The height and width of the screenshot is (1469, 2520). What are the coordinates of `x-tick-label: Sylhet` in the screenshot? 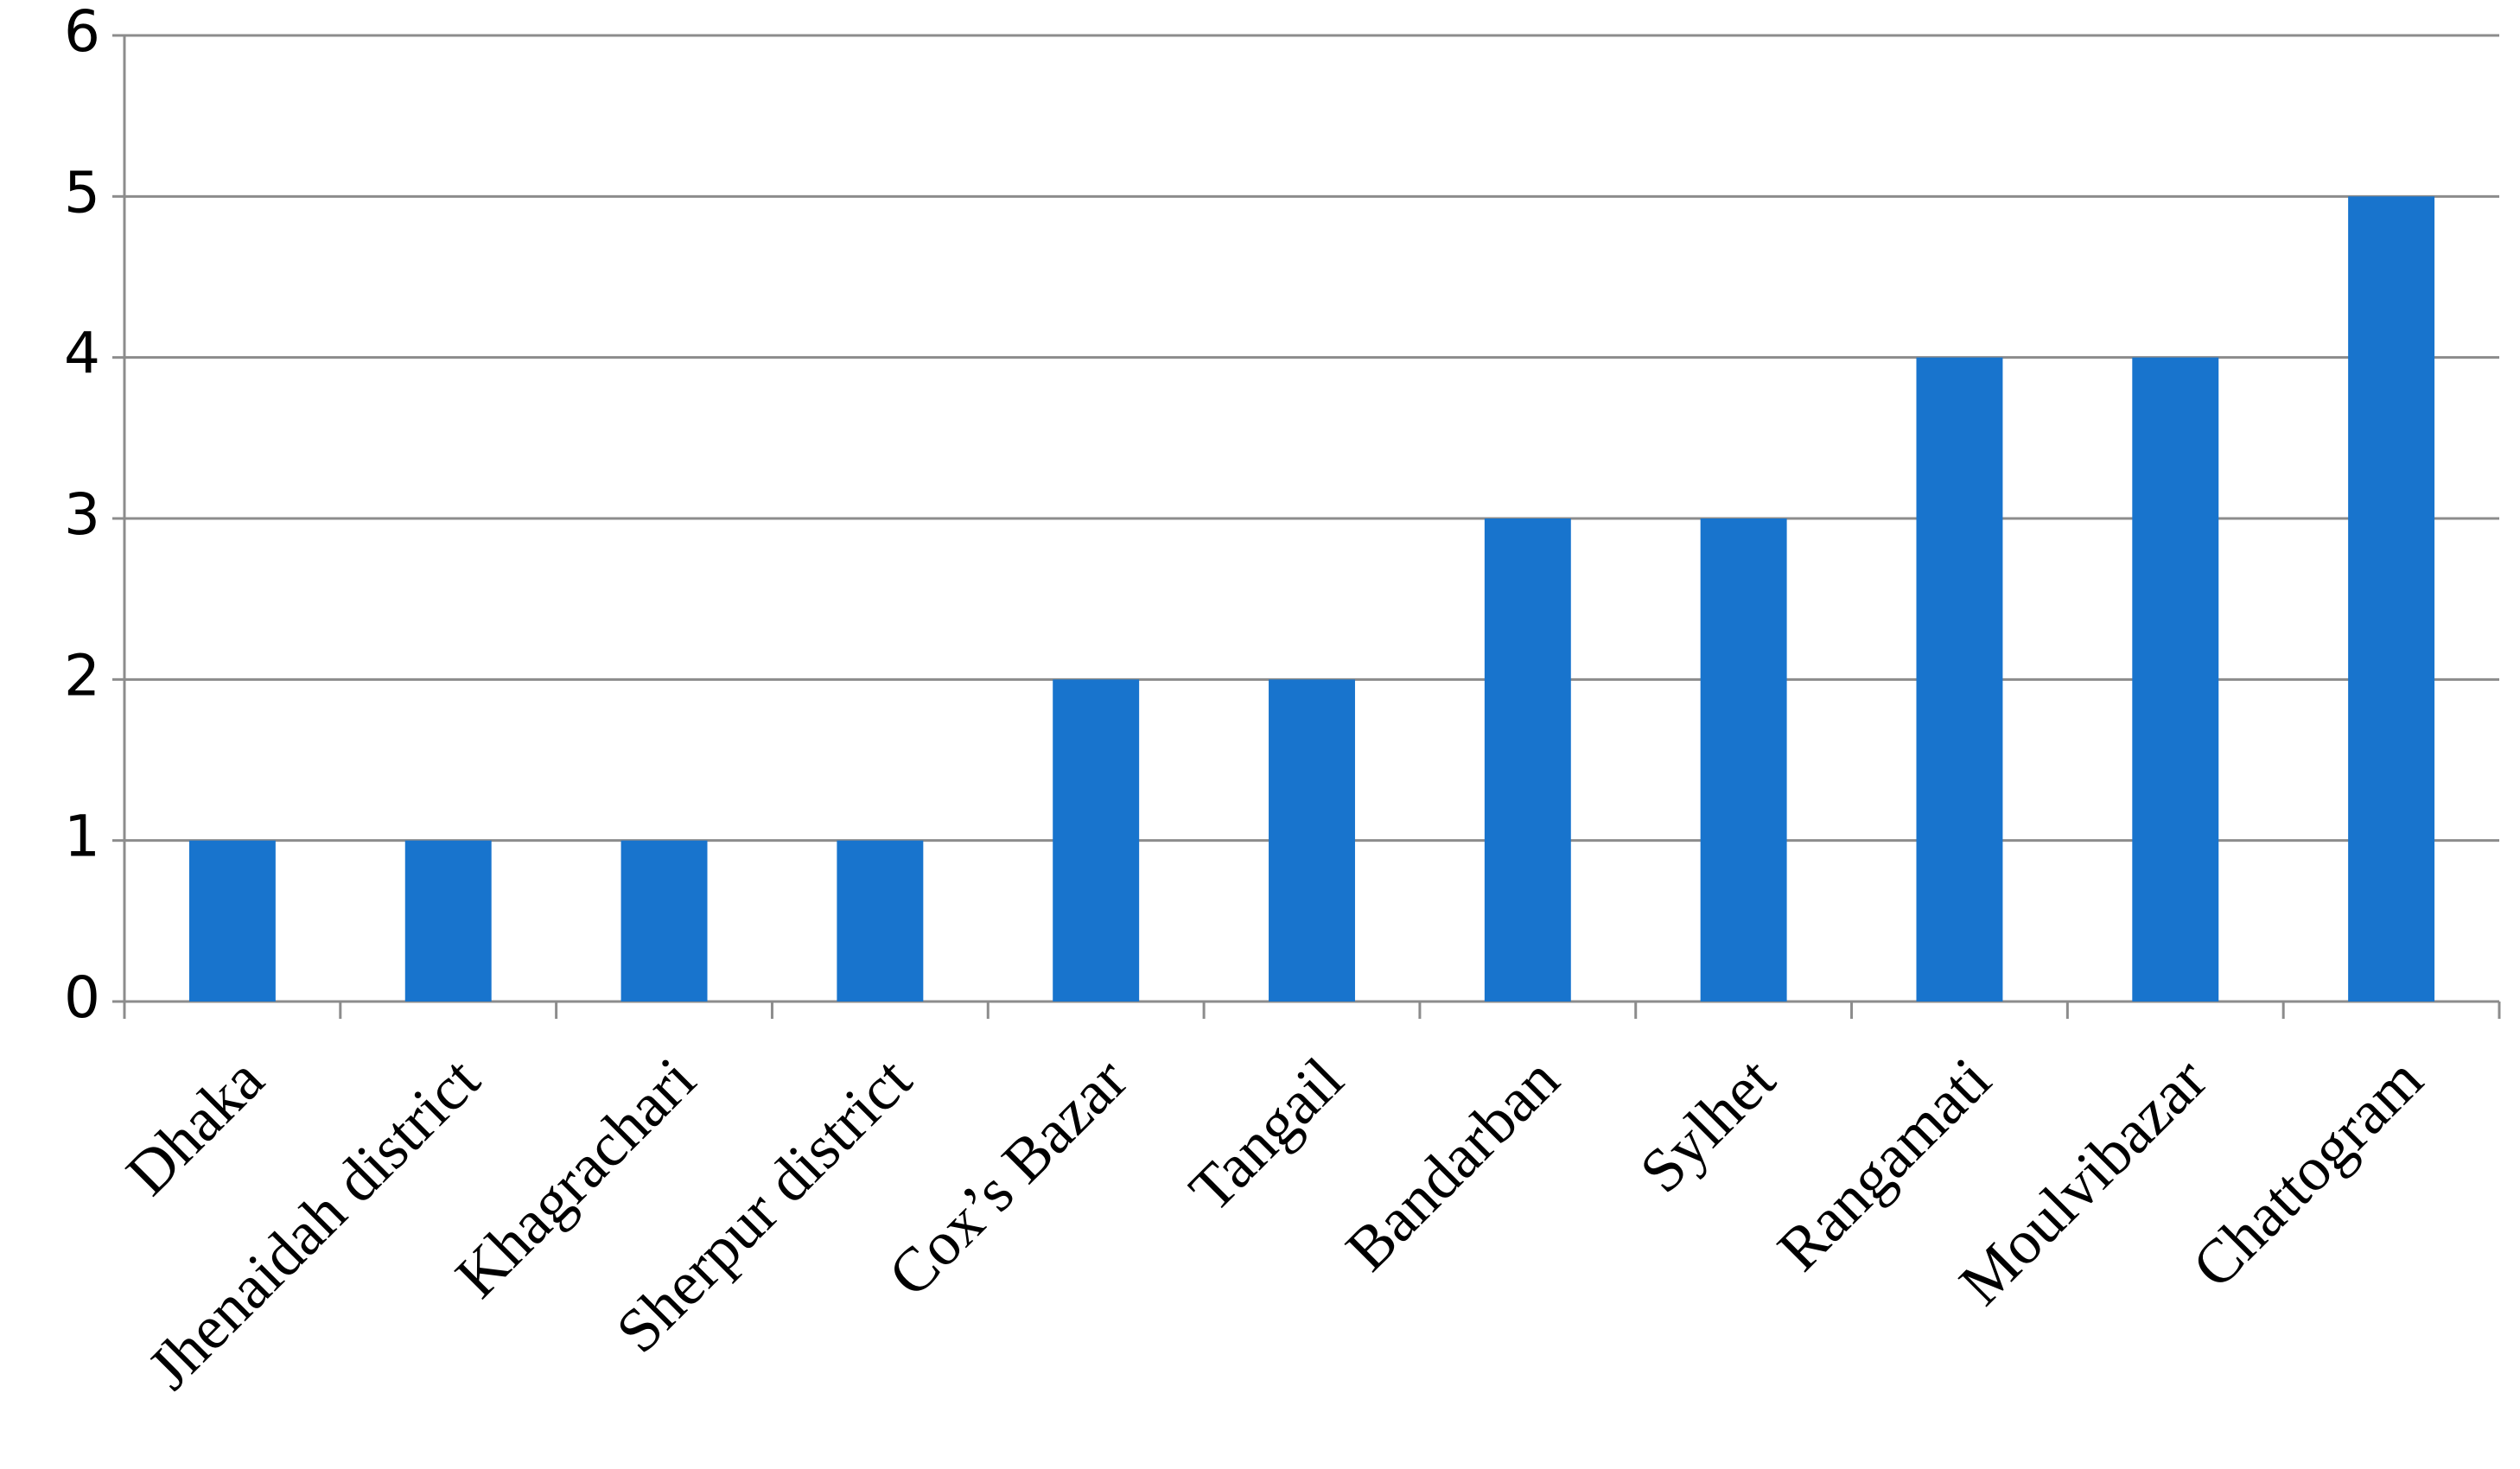 It's located at (1707, 1126).